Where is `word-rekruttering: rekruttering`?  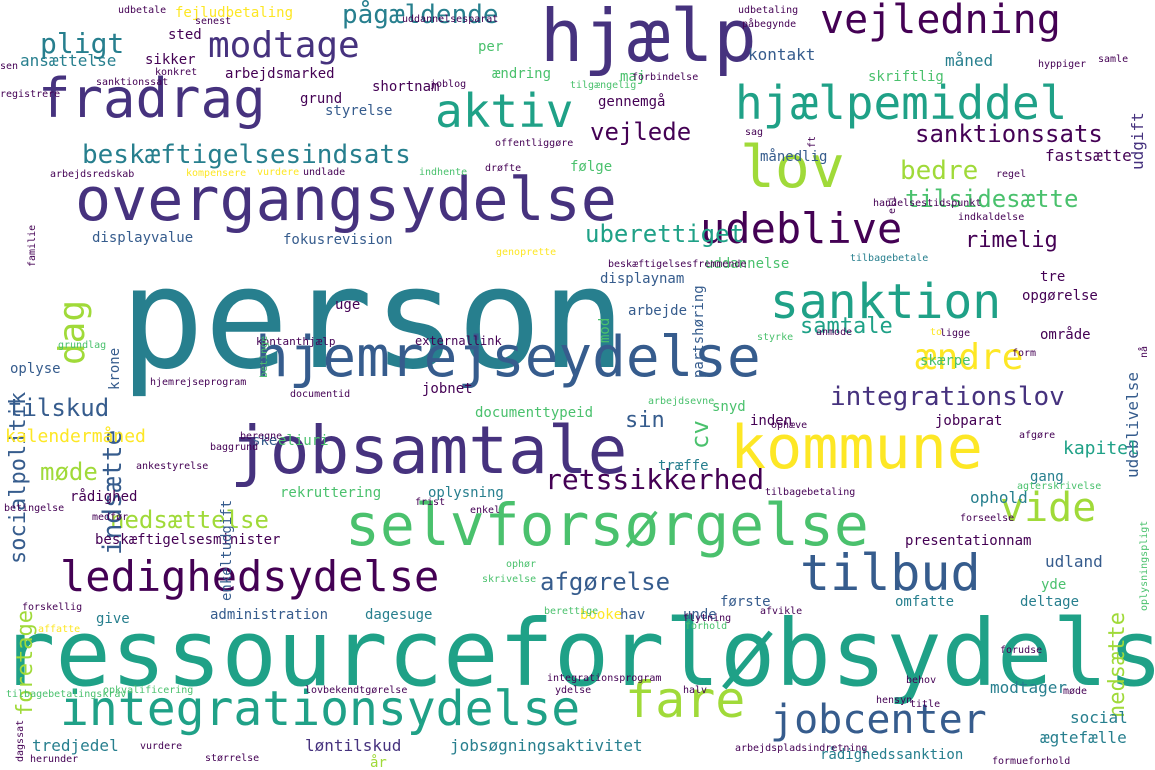
word-rekruttering: rekruttering is located at coordinates (331, 493).